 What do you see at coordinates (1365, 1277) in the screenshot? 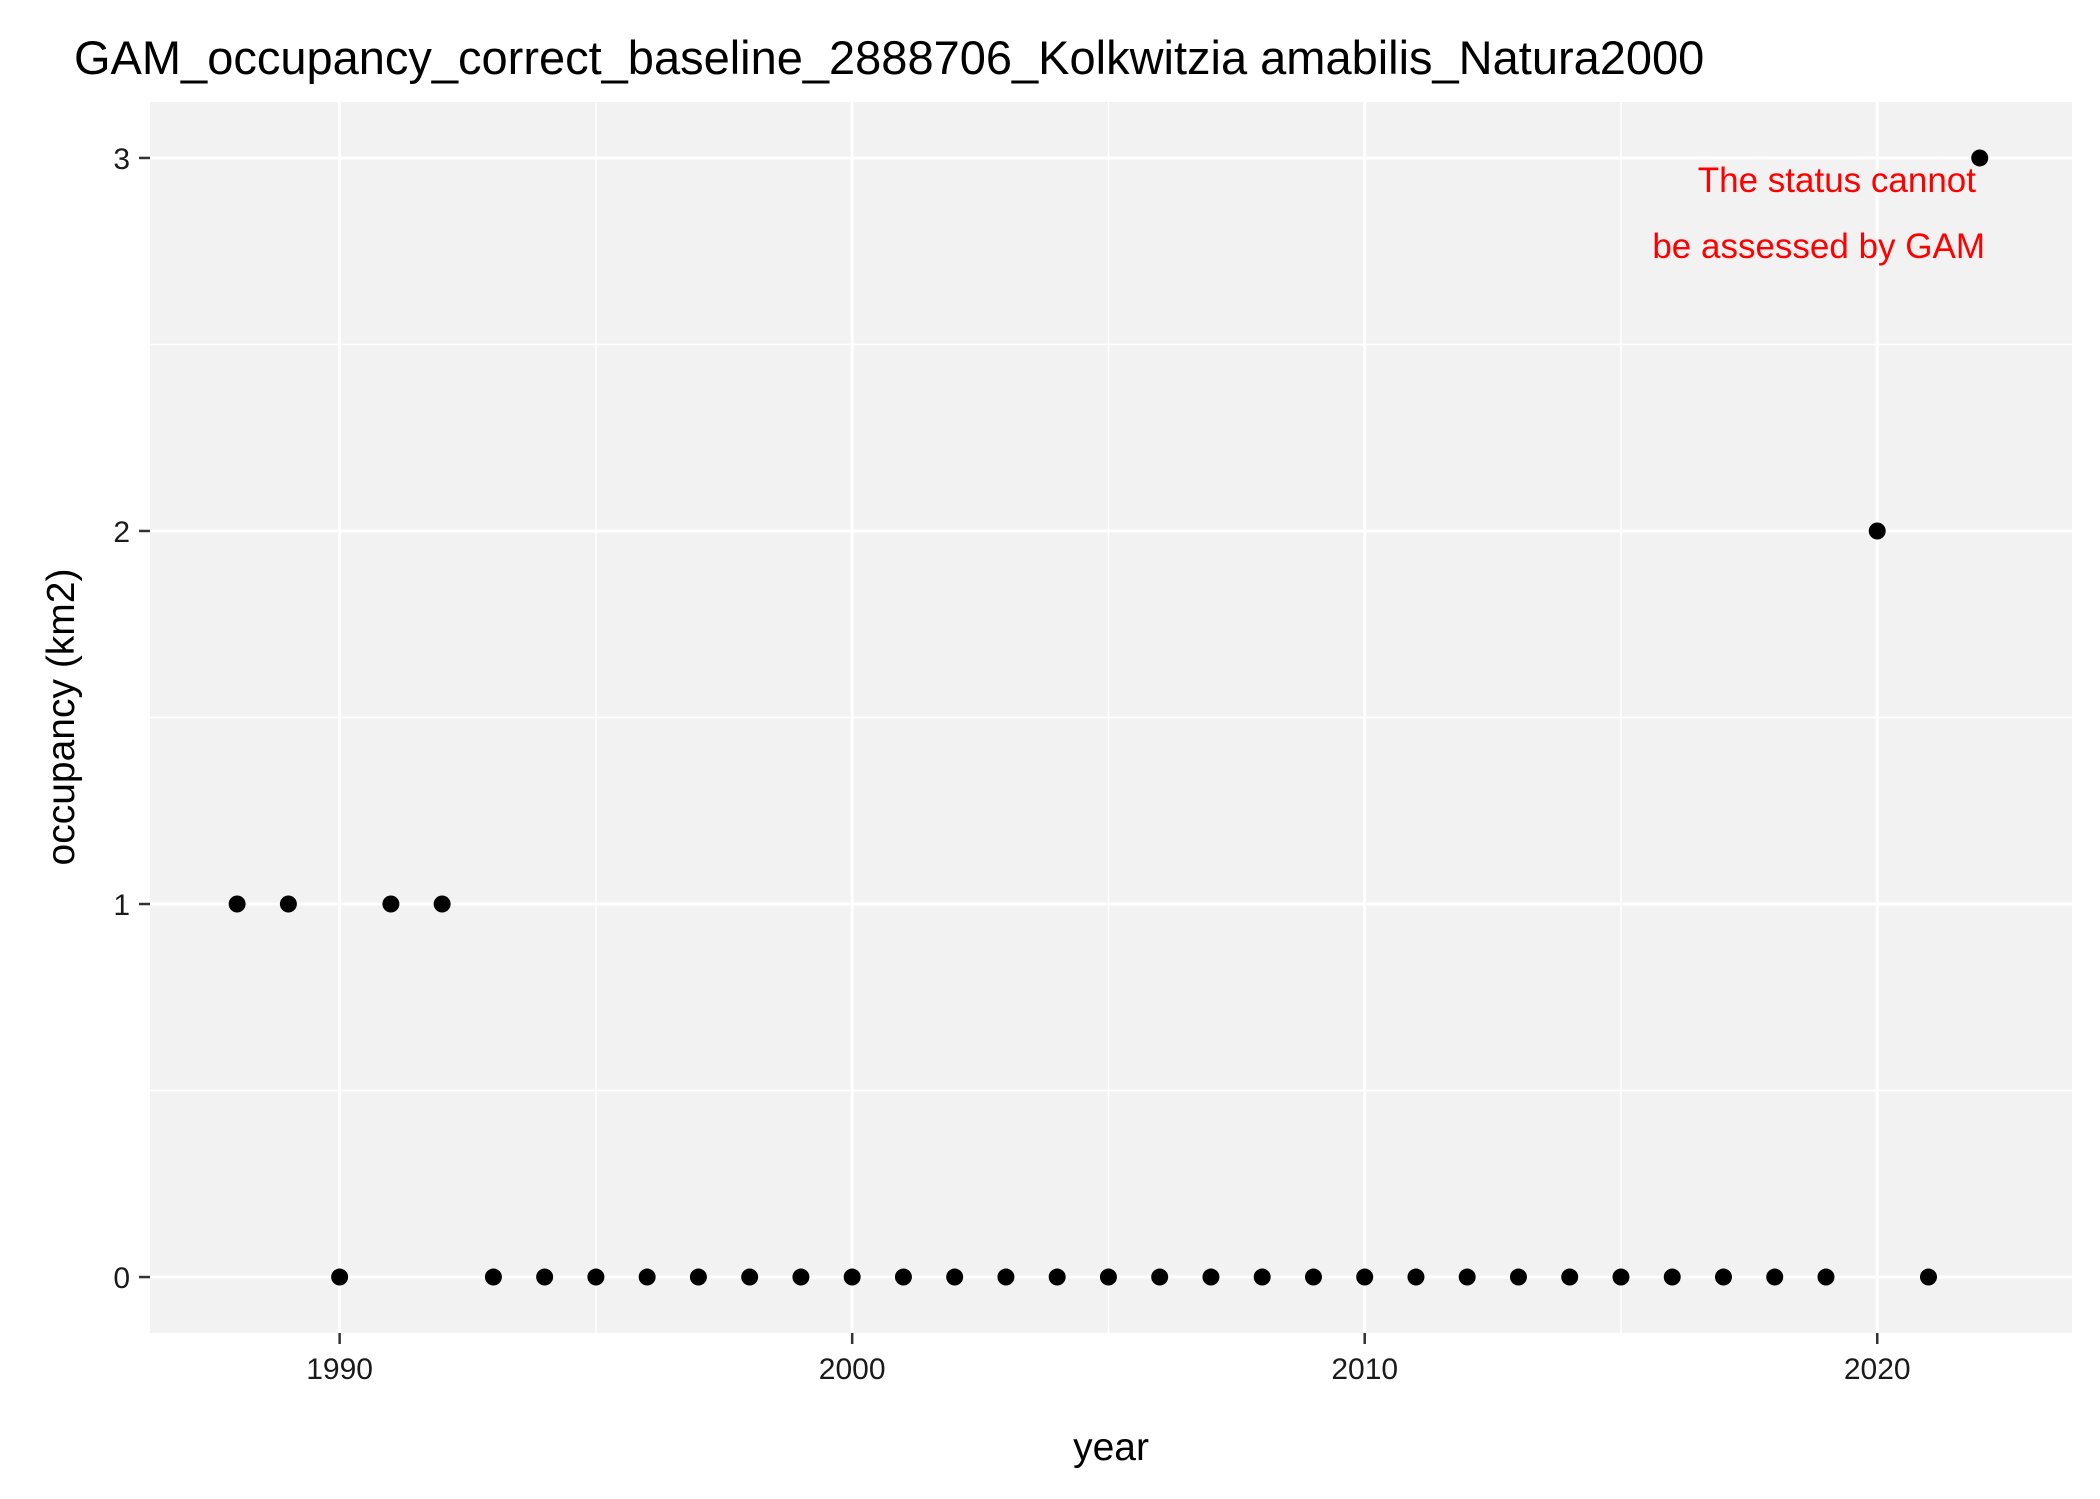
I see `data-point-2010` at bounding box center [1365, 1277].